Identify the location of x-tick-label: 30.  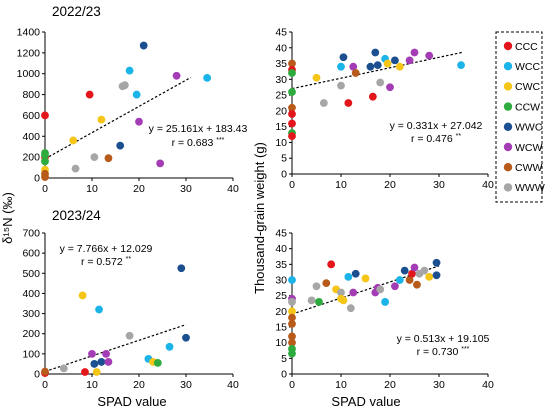
(439, 185).